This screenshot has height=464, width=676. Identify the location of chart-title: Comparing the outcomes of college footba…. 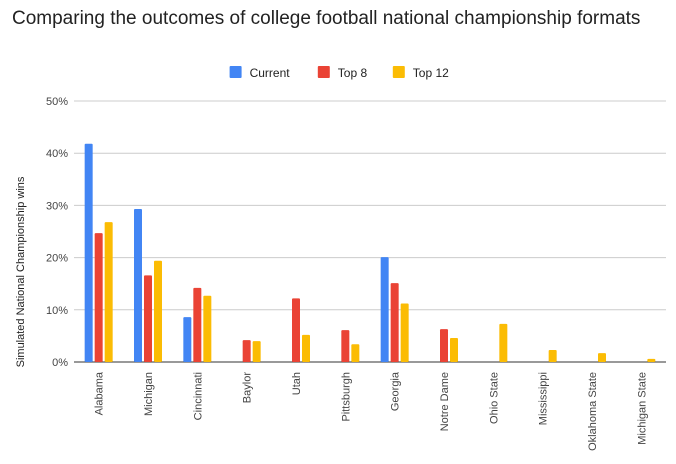
(326, 18).